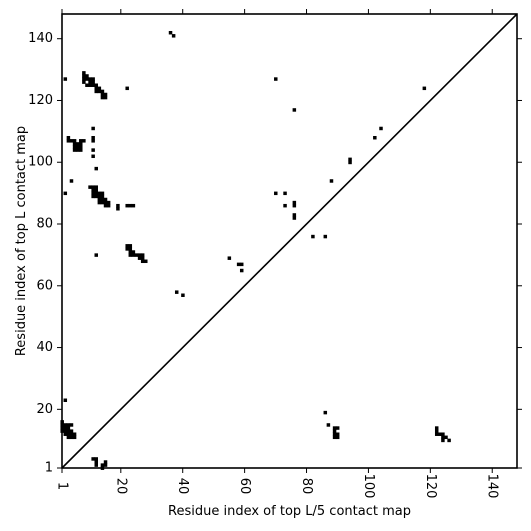  What do you see at coordinates (368, 486) in the screenshot?
I see `x-tick-label: 100` at bounding box center [368, 486].